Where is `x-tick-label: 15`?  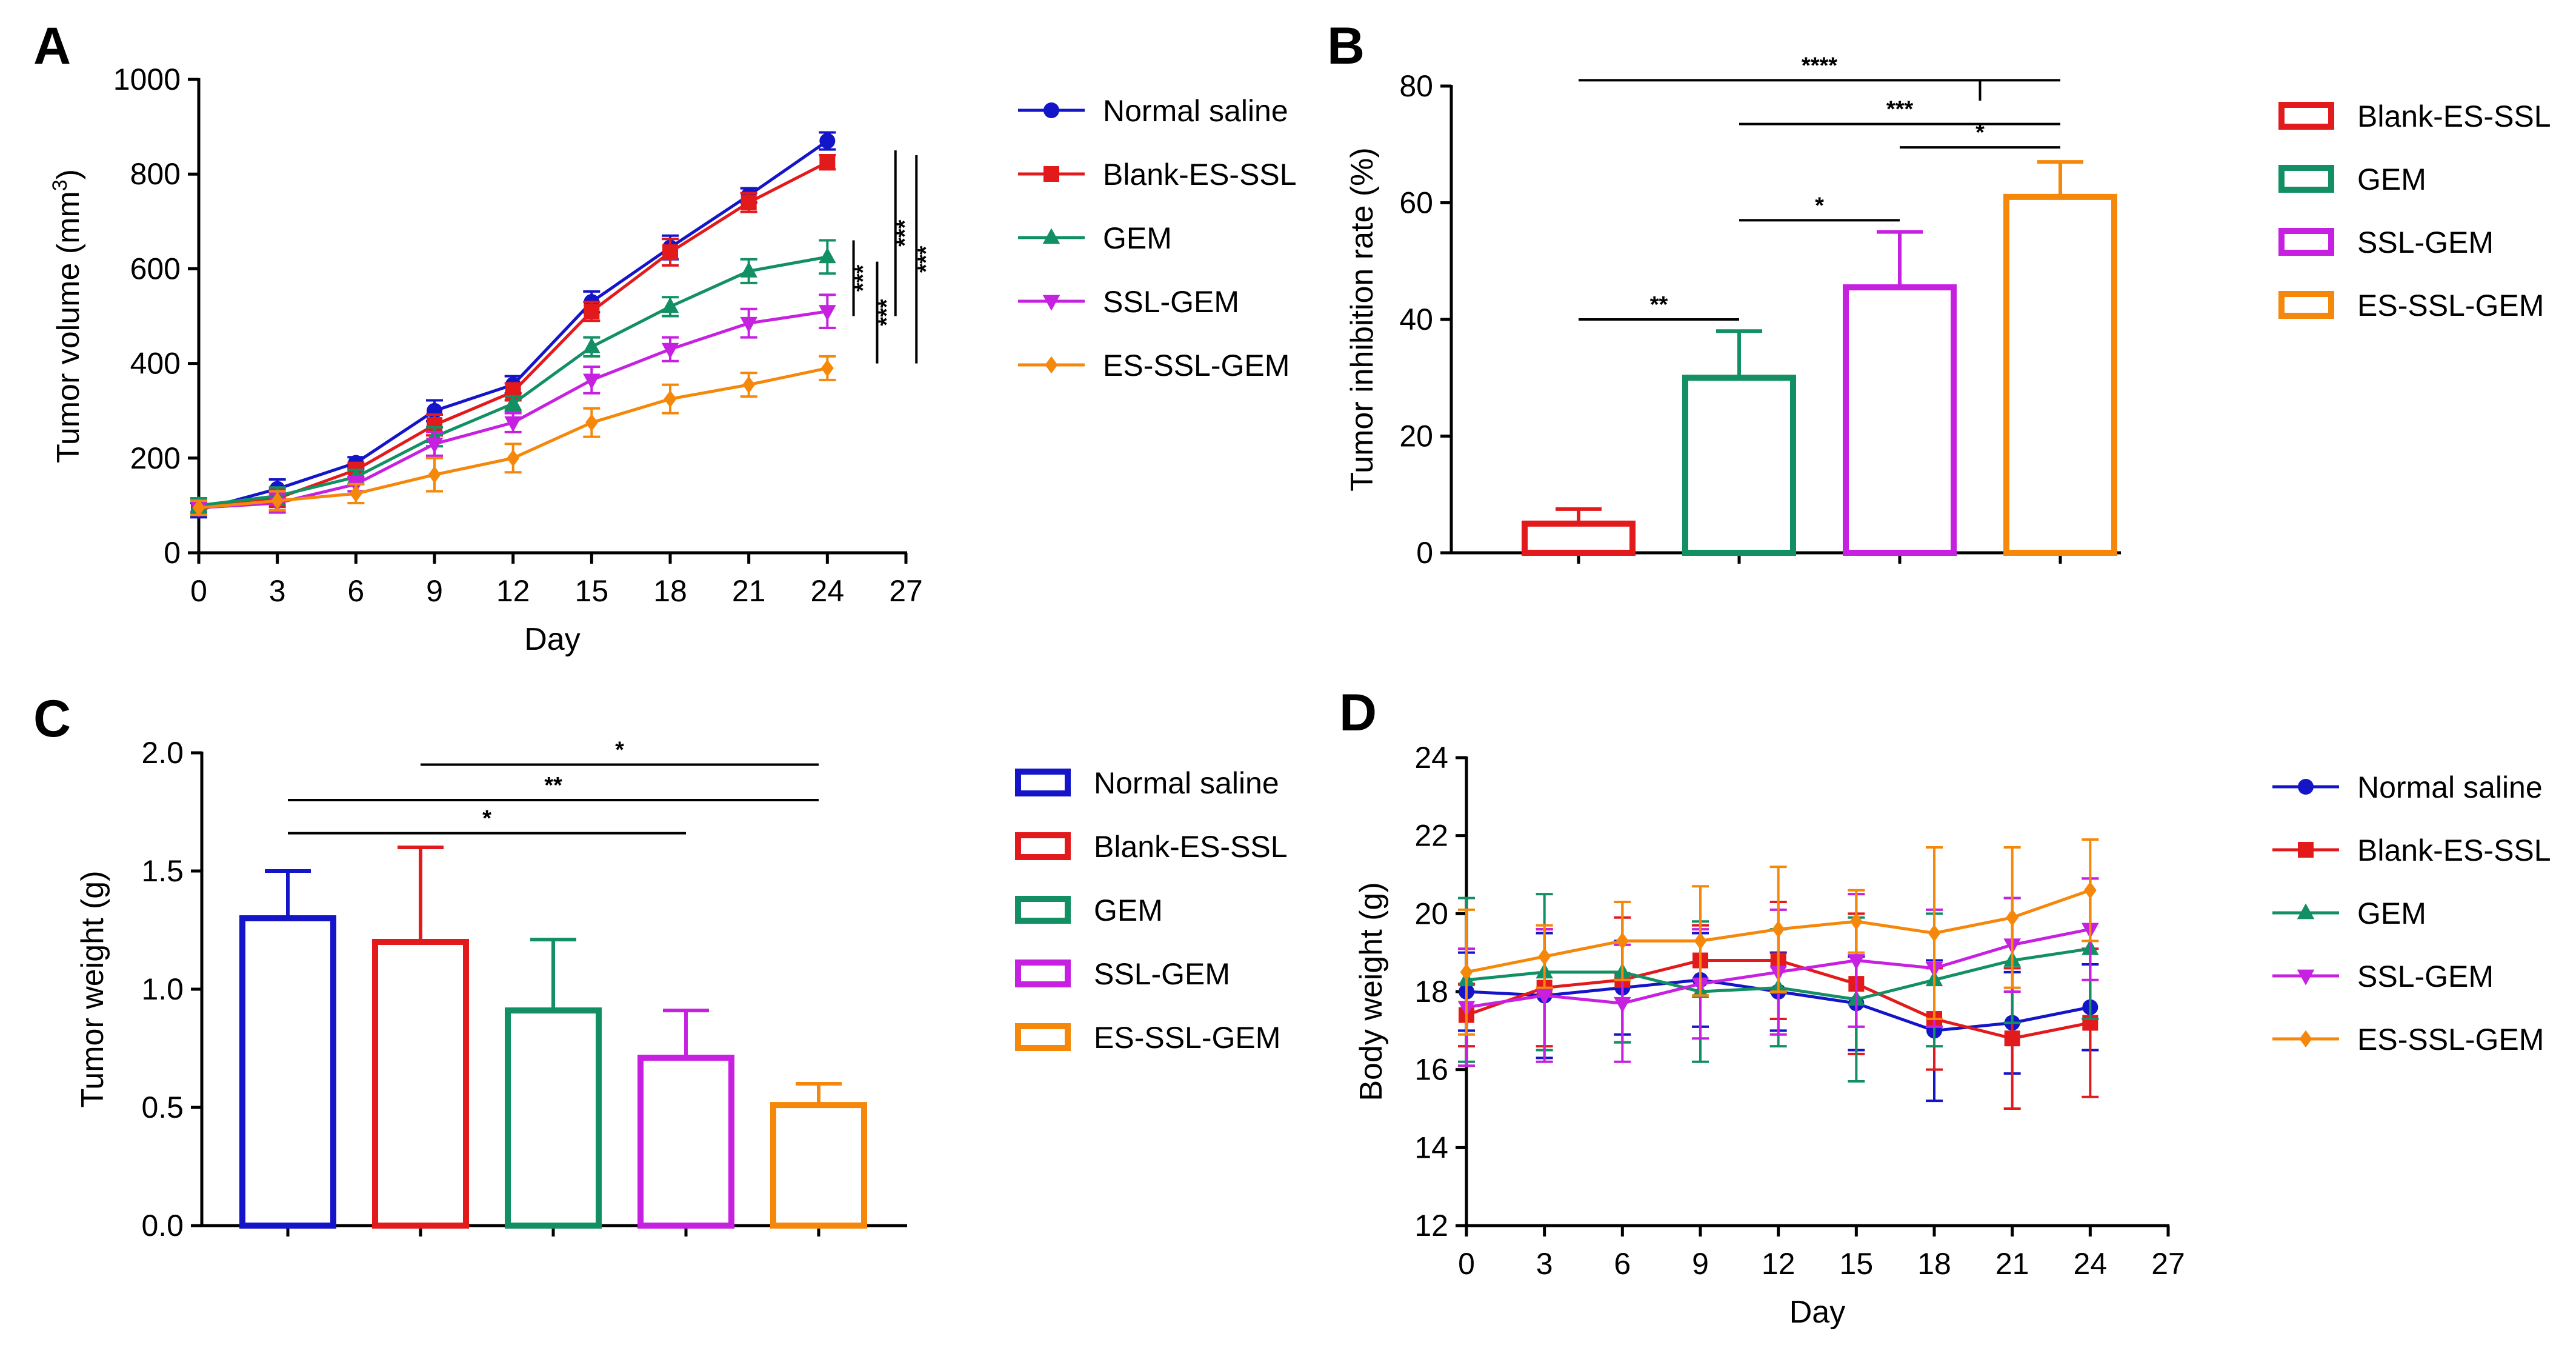 x-tick-label: 15 is located at coordinates (592, 591).